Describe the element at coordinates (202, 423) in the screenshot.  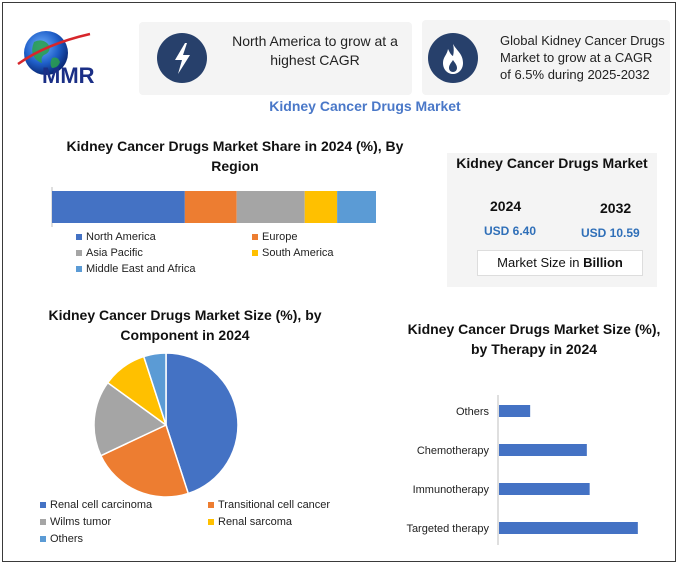
I see `pie-slice-renal-cell-carcinoma` at that location.